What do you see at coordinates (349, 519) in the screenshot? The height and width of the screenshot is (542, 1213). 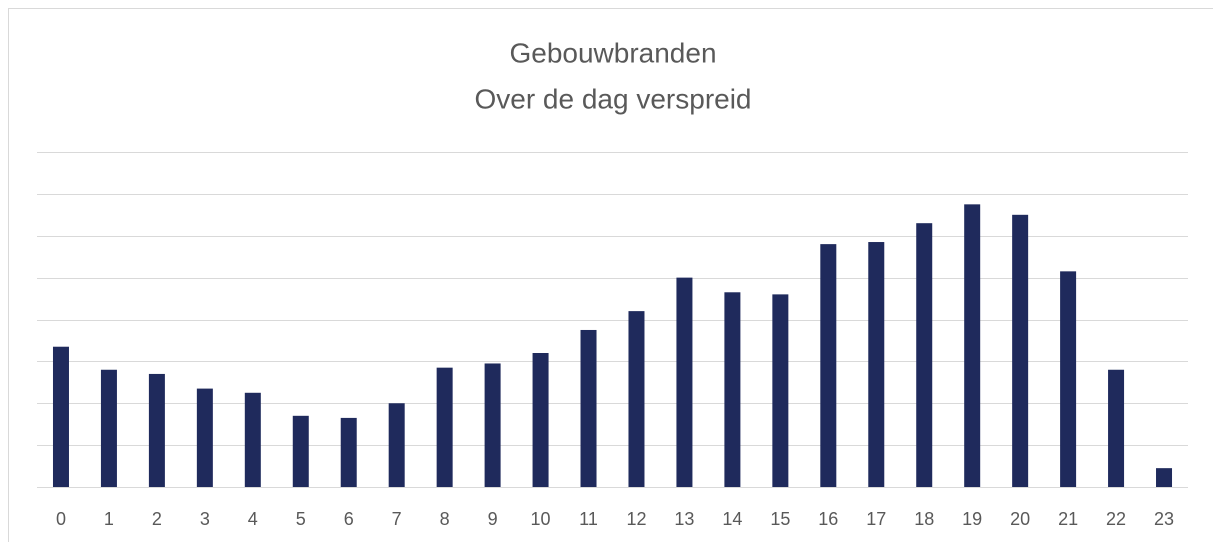 I see `x-tick-label: 6` at bounding box center [349, 519].